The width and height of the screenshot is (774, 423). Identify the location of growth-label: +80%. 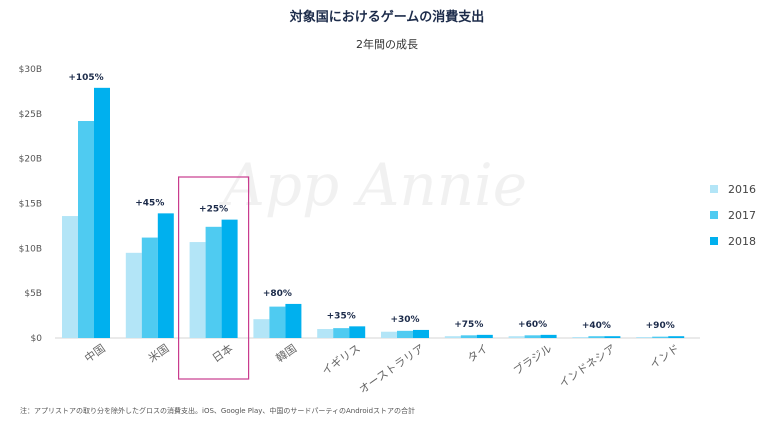
(277, 294).